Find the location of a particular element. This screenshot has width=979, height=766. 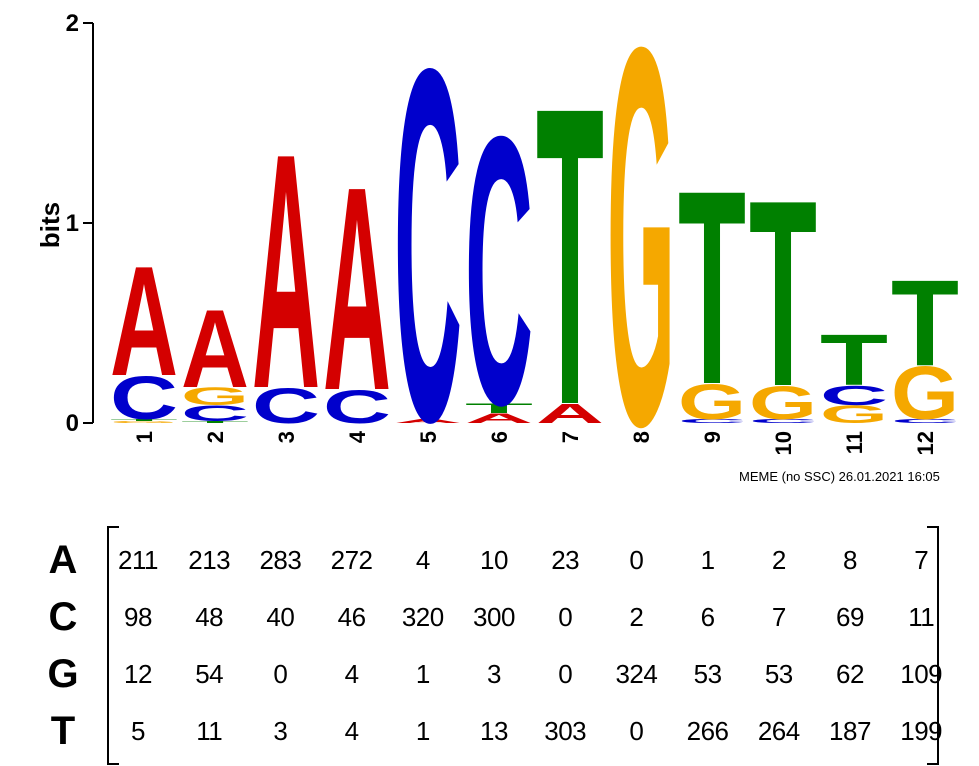

x-tick-label: 2 is located at coordinates (215, 437).